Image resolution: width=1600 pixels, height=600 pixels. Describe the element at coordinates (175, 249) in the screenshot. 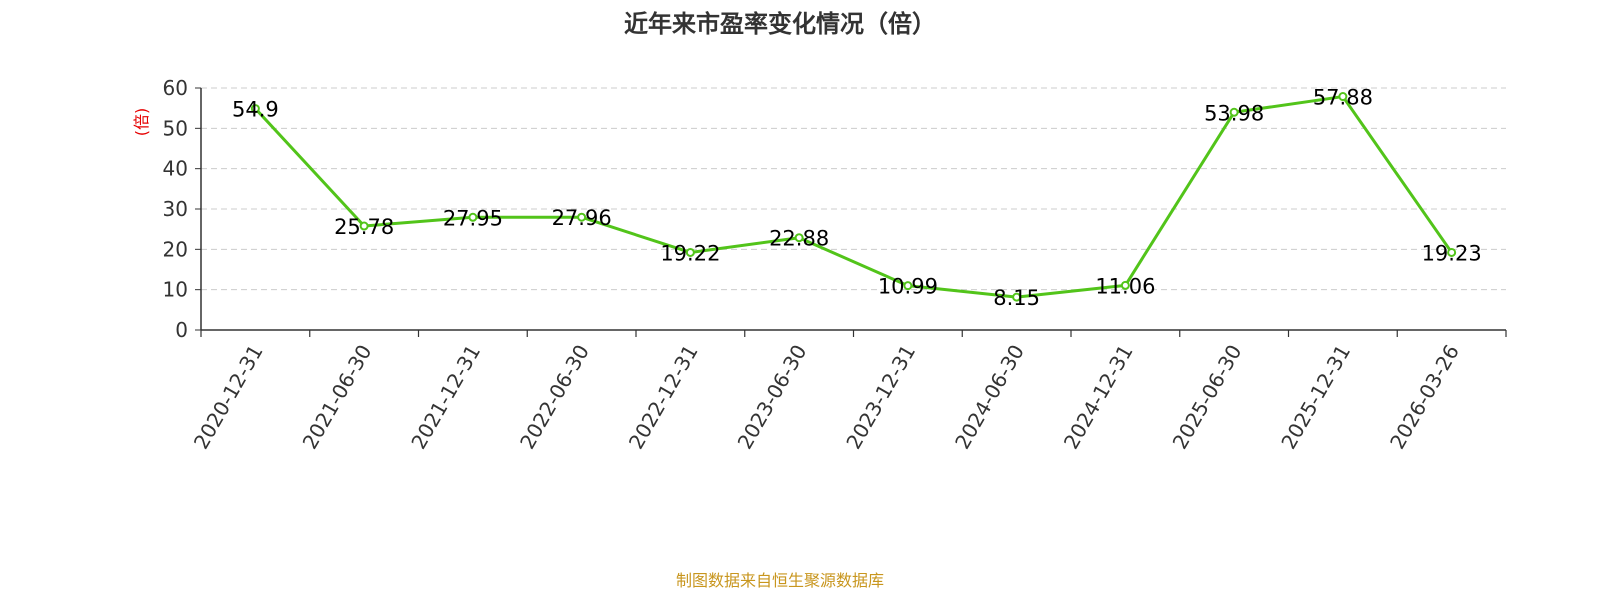

I see `y-tick-label: 20` at that location.